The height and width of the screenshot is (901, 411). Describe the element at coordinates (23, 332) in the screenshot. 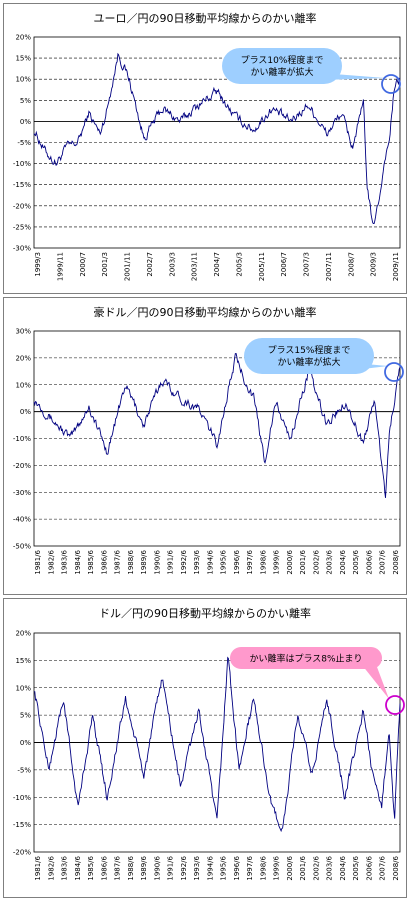

I see `y-tick-label: 30%` at that location.